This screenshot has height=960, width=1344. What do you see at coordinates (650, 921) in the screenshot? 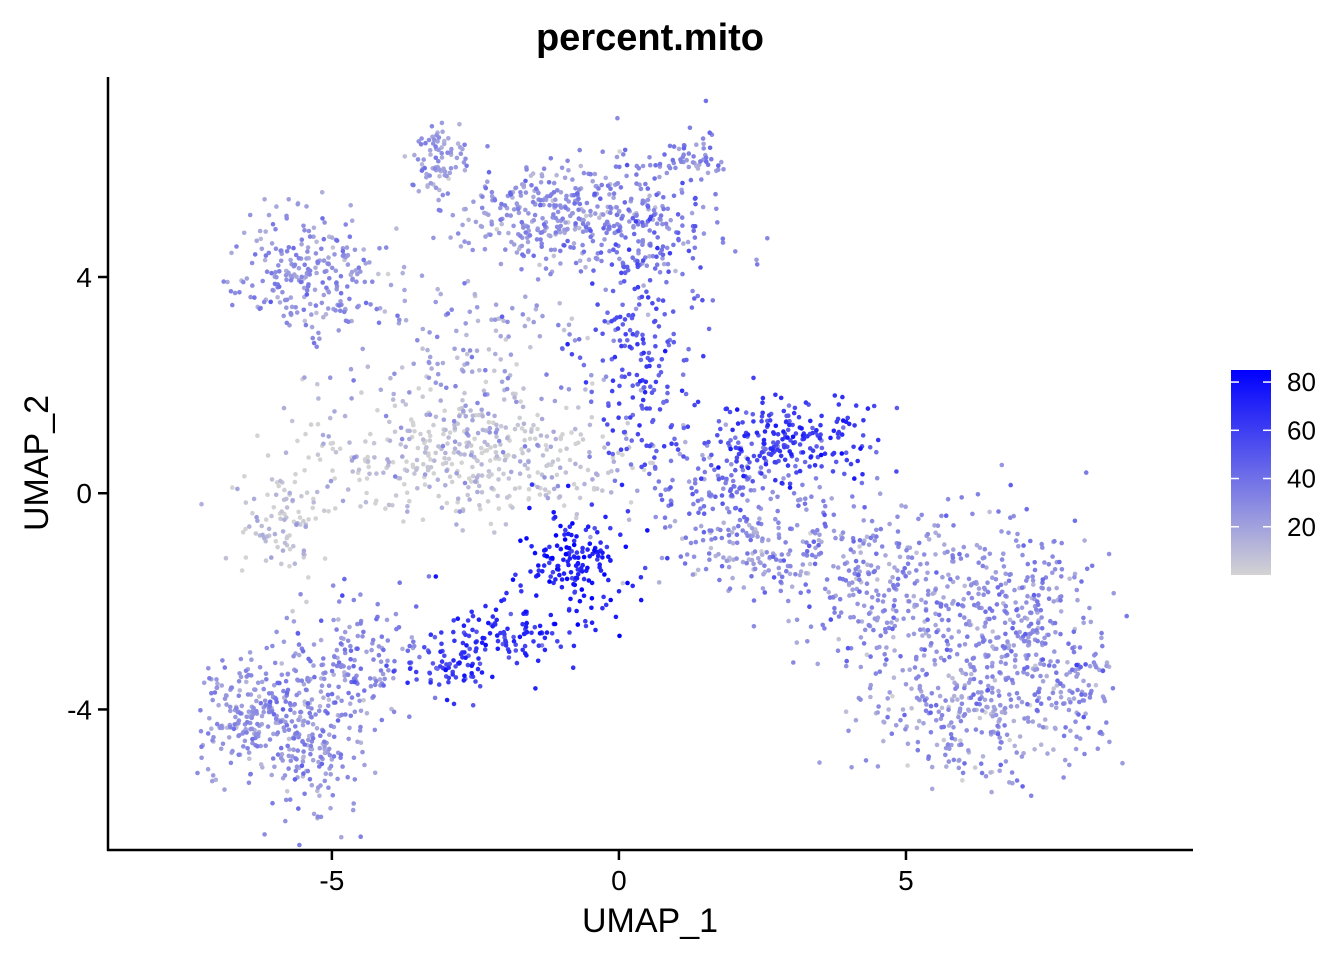
I see `x-axis-label: UMAP_1` at bounding box center [650, 921].